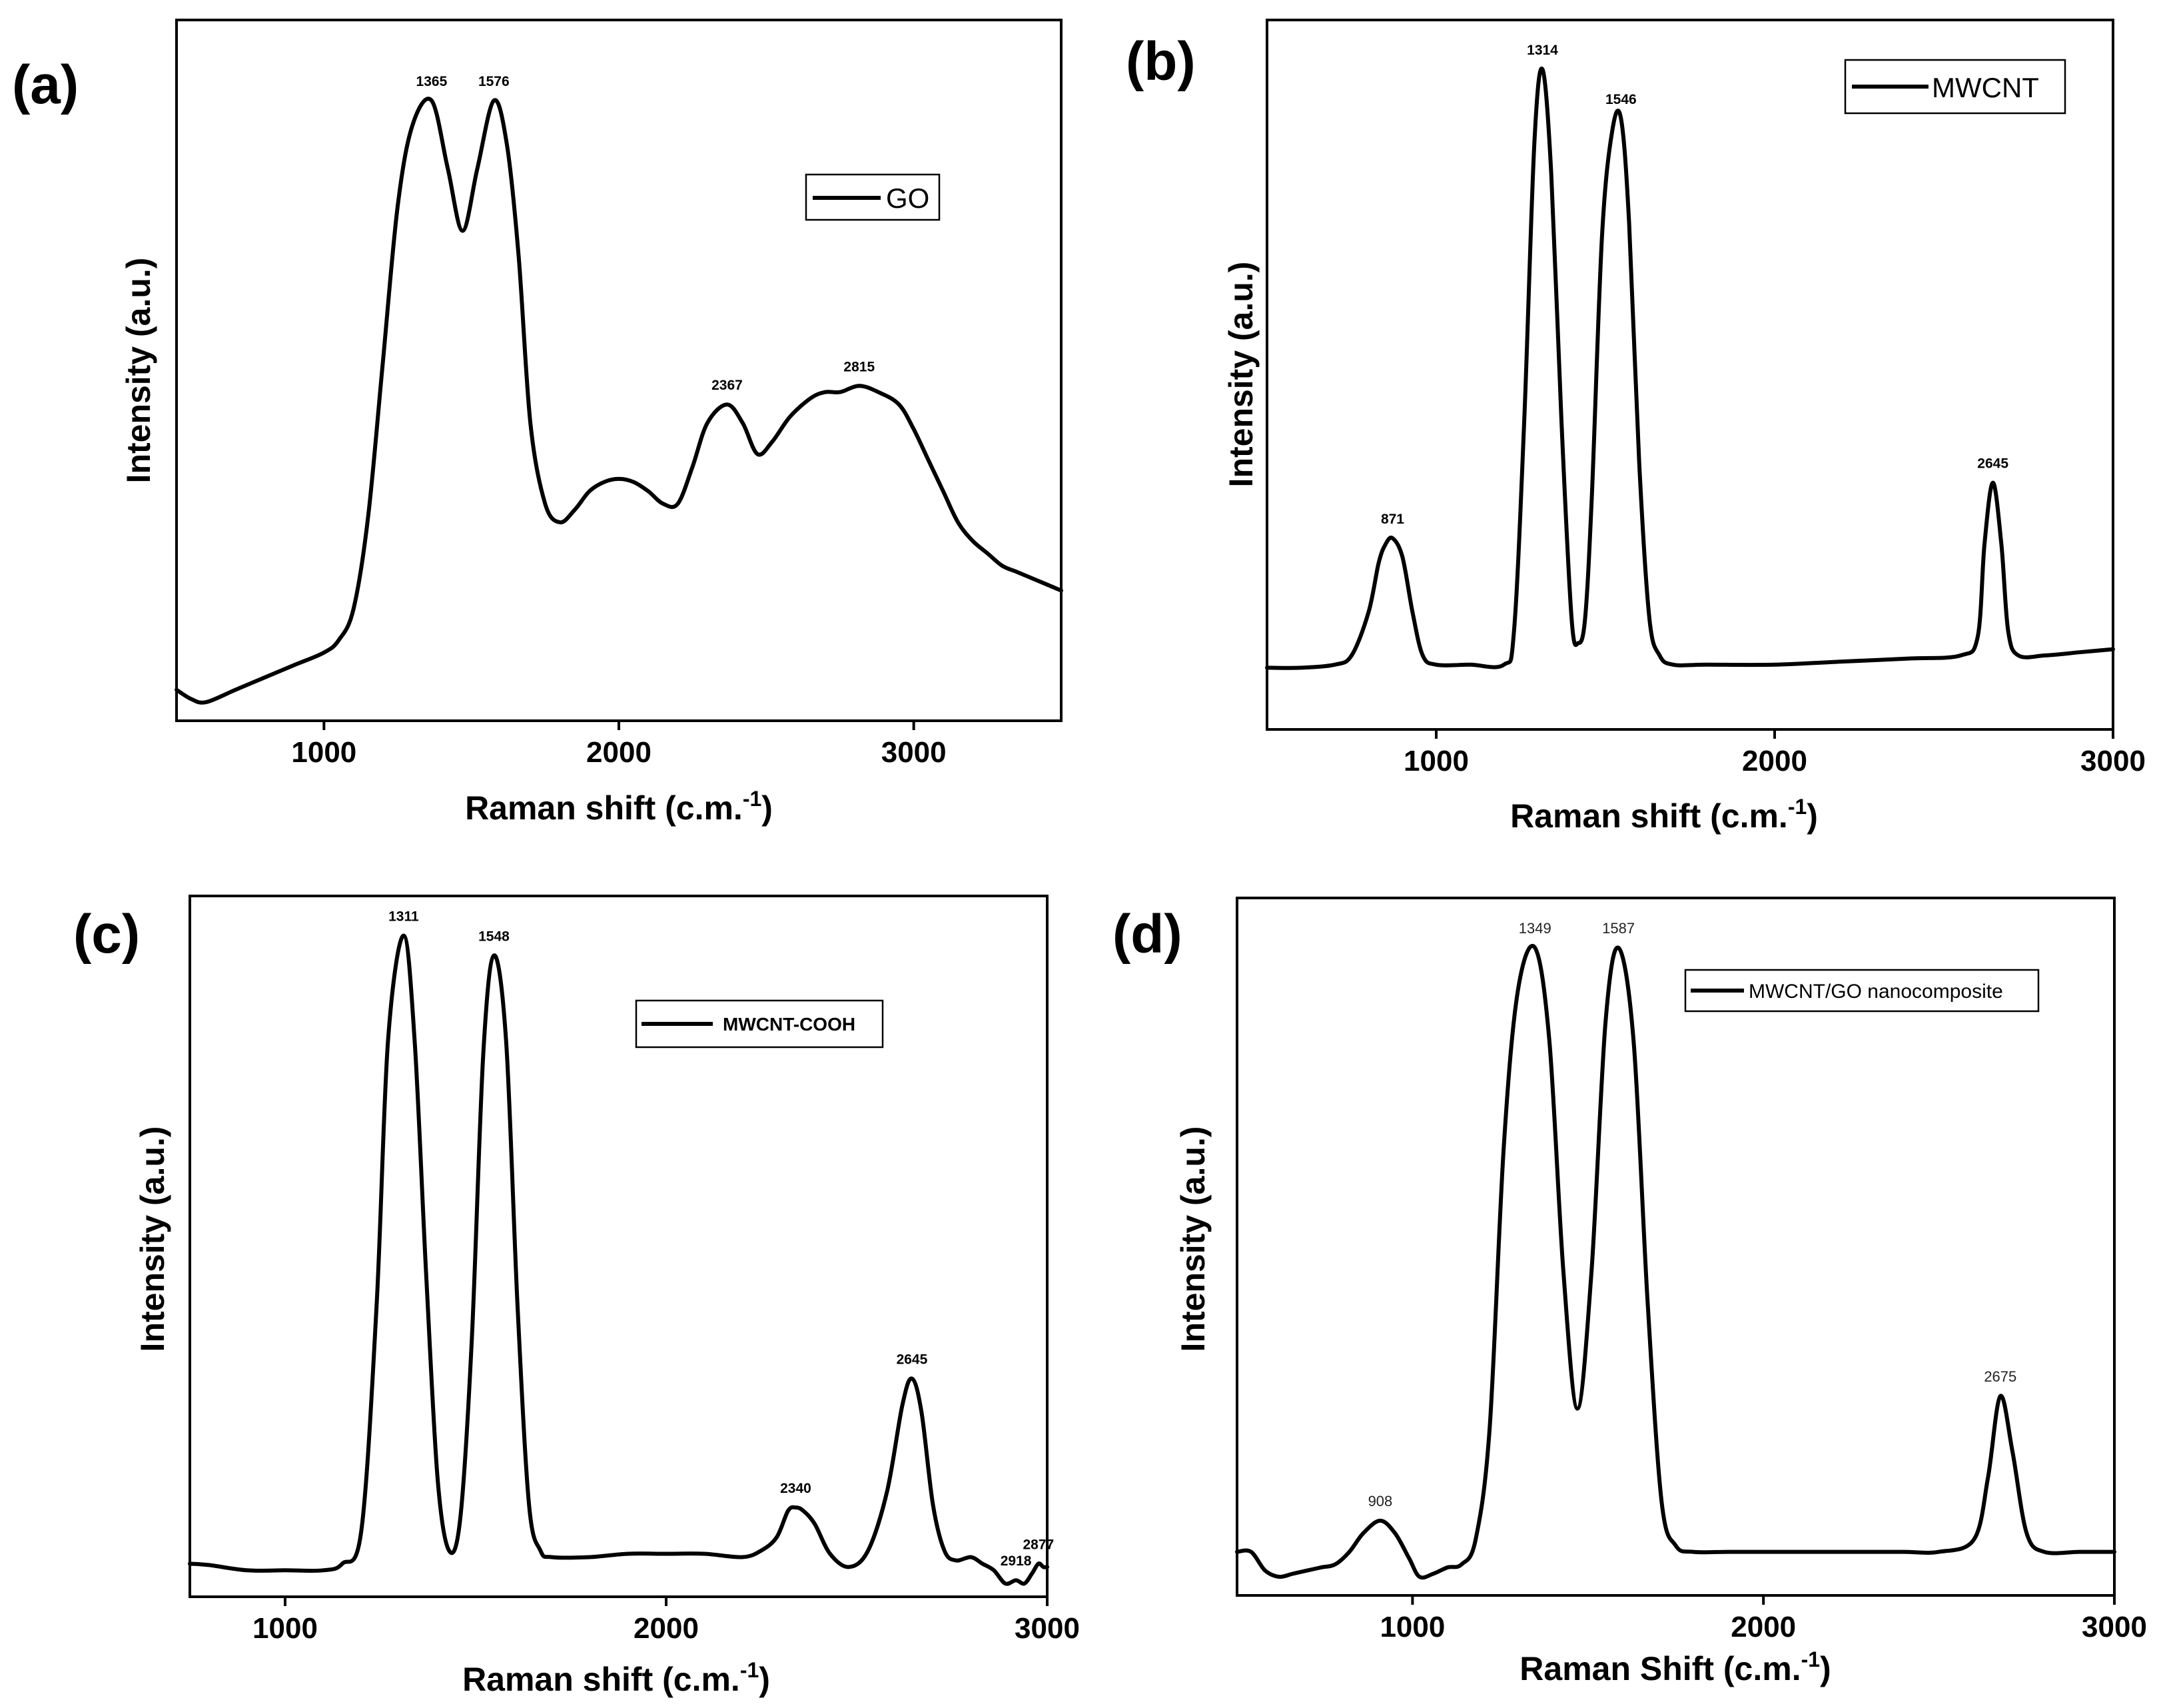 The image size is (2159, 1708). What do you see at coordinates (1664, 815) in the screenshot?
I see `x-axis-label-b: Raman shift (c.m.-1)` at bounding box center [1664, 815].